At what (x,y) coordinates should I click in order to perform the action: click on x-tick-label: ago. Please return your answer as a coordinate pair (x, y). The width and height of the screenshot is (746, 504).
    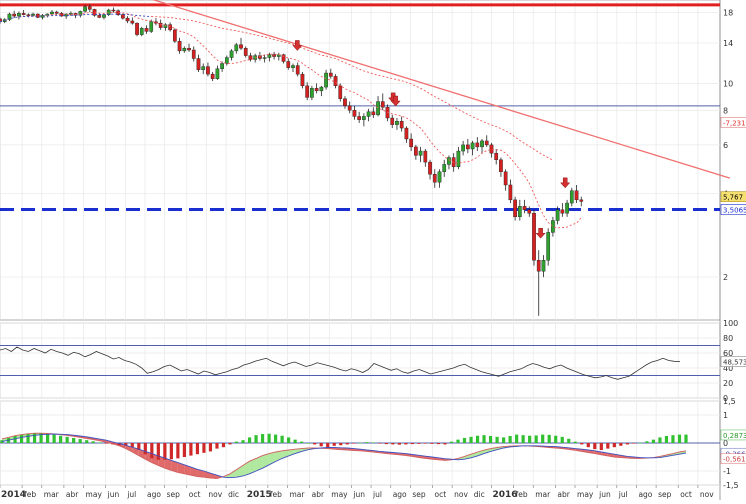
    Looking at the image, I should click on (400, 494).